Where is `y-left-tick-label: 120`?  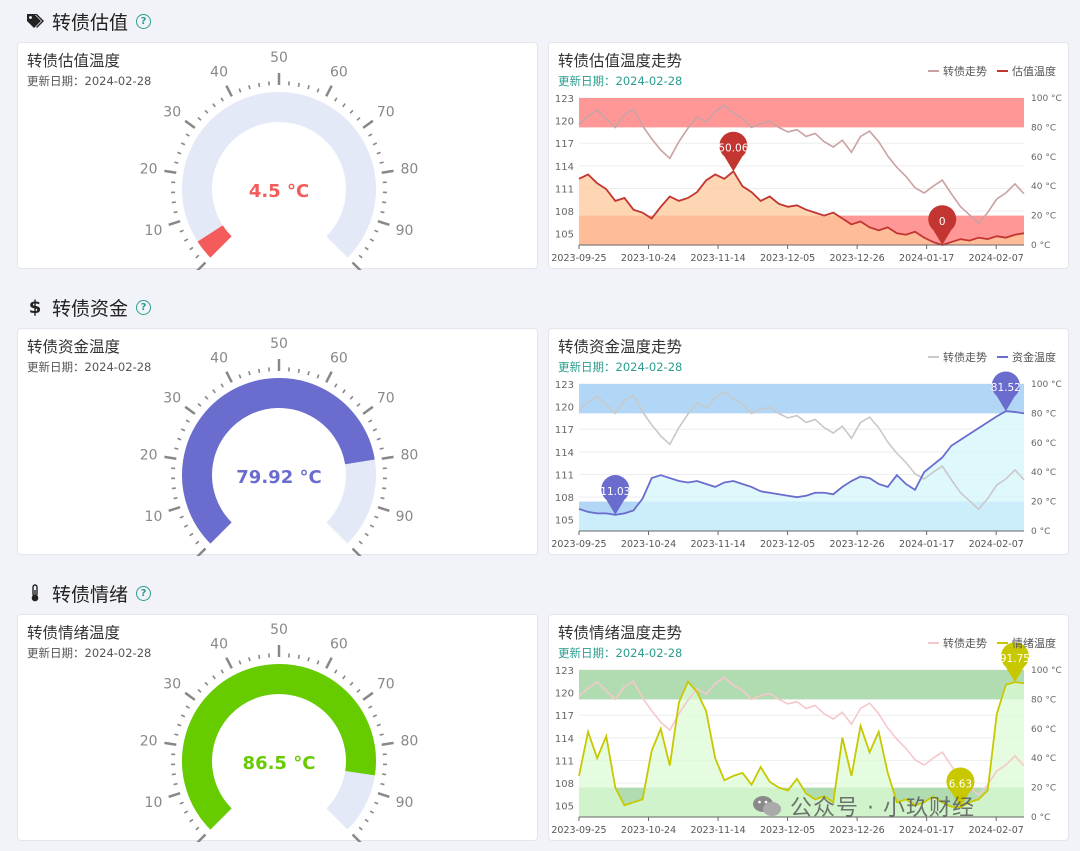
y-left-tick-label: 120 is located at coordinates (564, 122).